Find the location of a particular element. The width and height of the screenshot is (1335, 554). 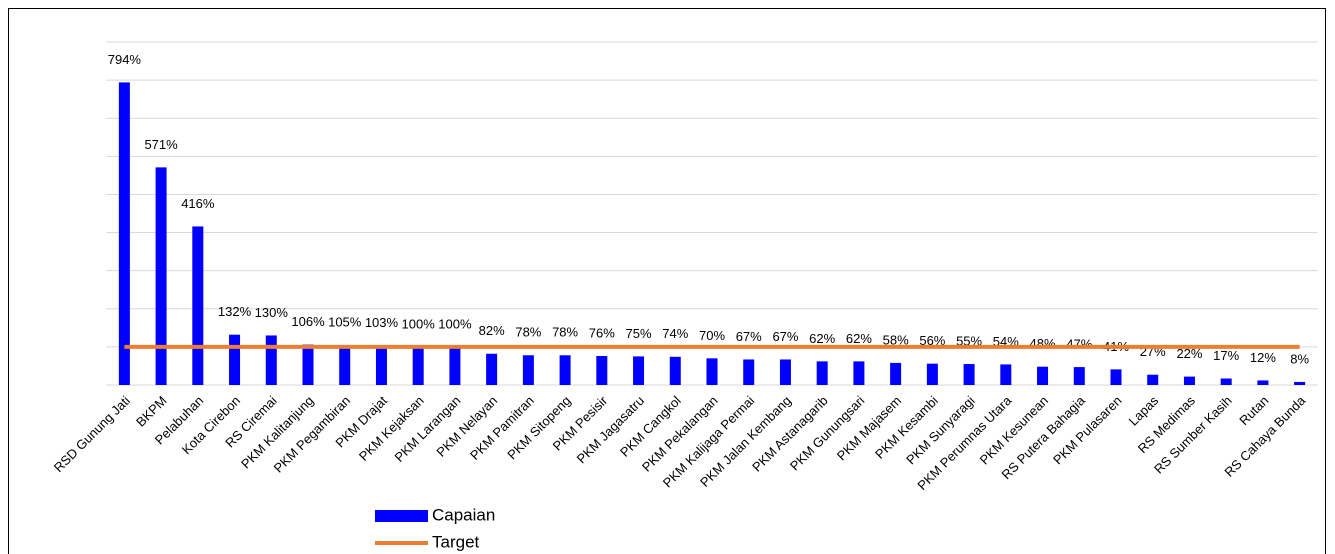

data-label: 75% is located at coordinates (639, 333).